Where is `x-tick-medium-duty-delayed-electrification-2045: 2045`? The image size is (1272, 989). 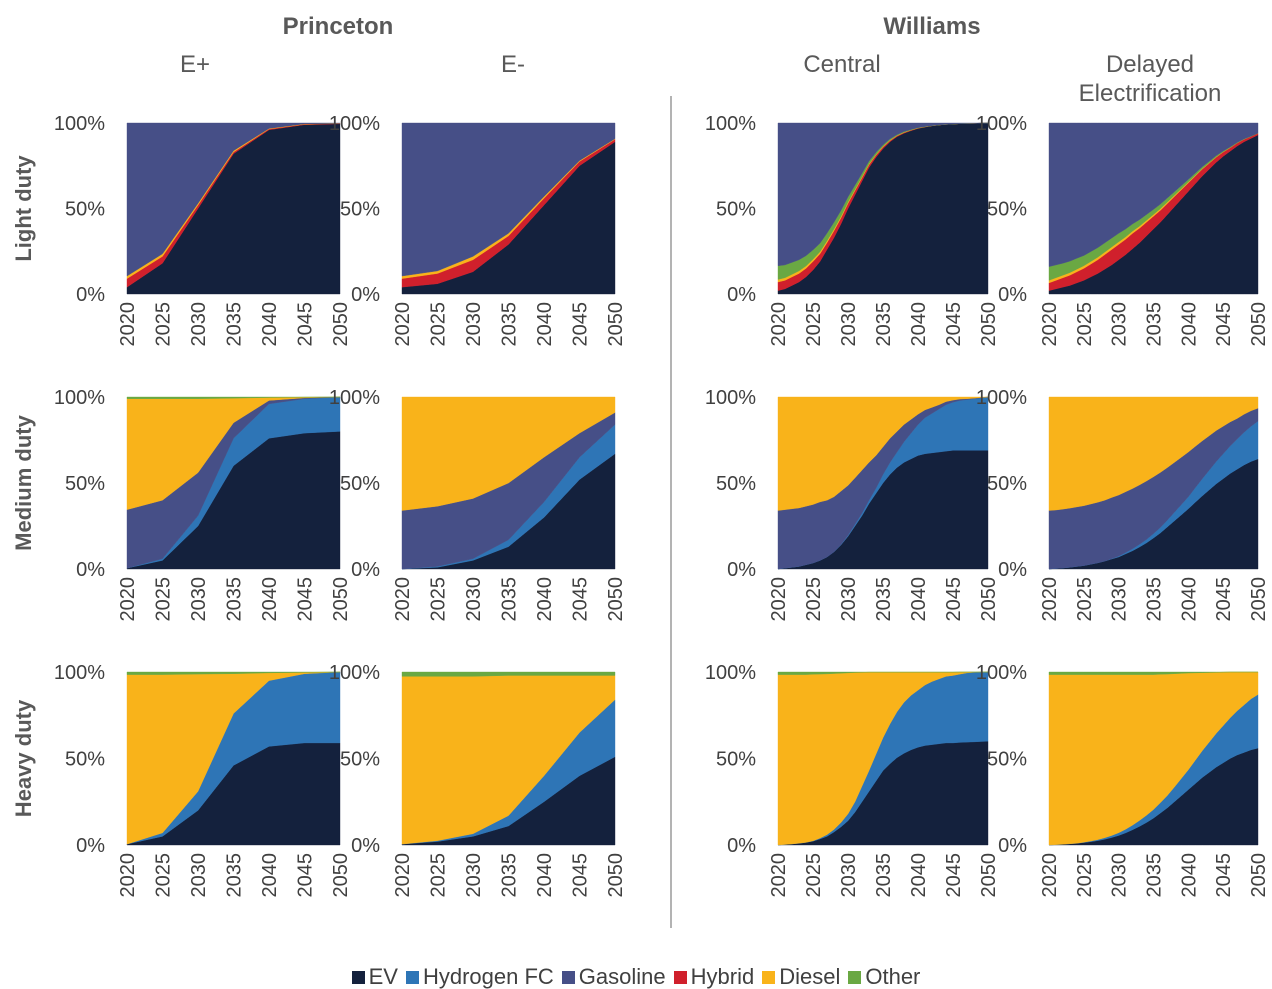
x-tick-medium-duty-delayed-electrification-2045: 2045 is located at coordinates (1224, 599).